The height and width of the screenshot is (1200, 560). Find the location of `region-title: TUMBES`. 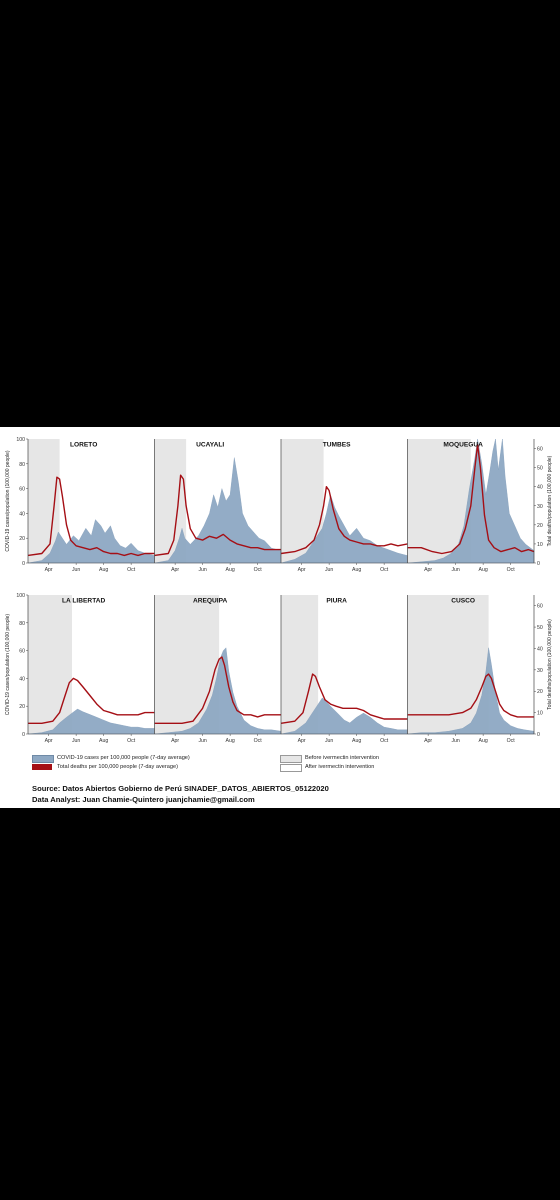

region-title: TUMBES is located at coordinates (337, 445).